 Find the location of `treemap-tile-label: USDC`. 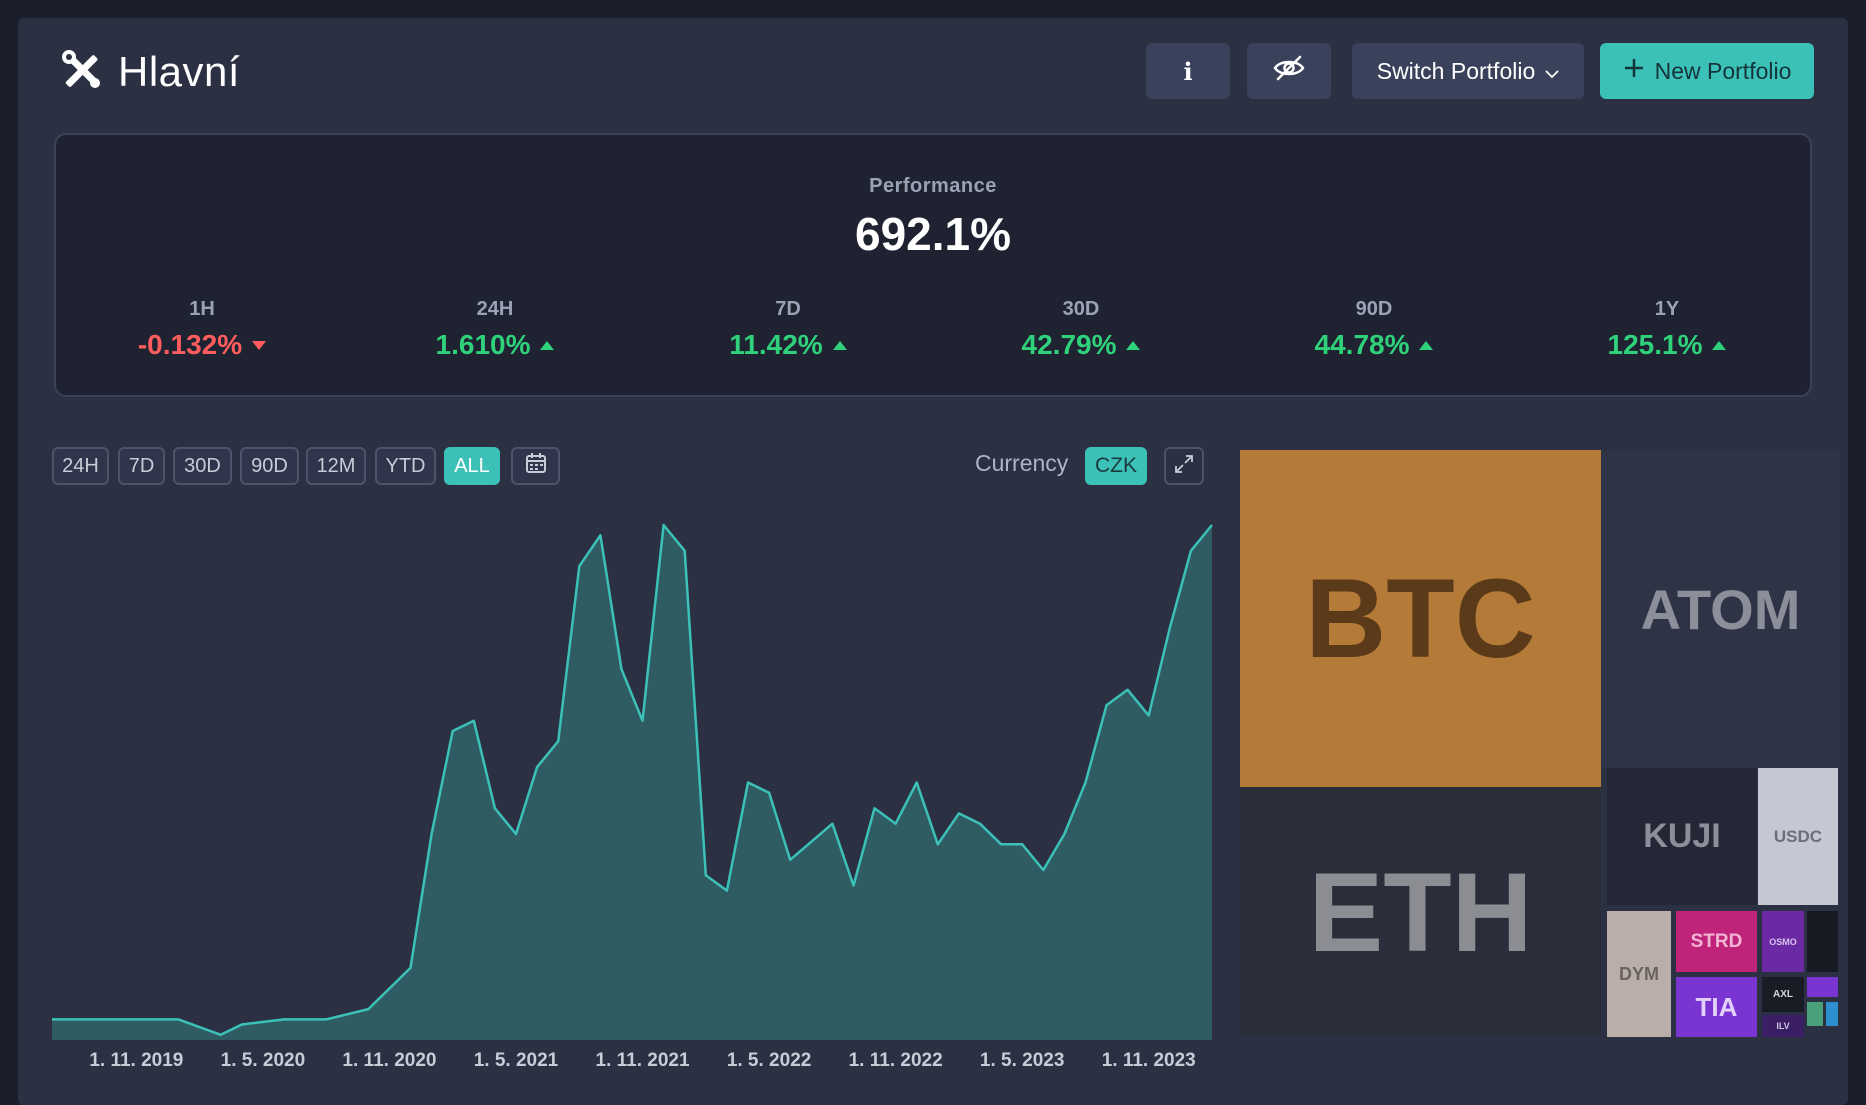

treemap-tile-label: USDC is located at coordinates (1798, 836).